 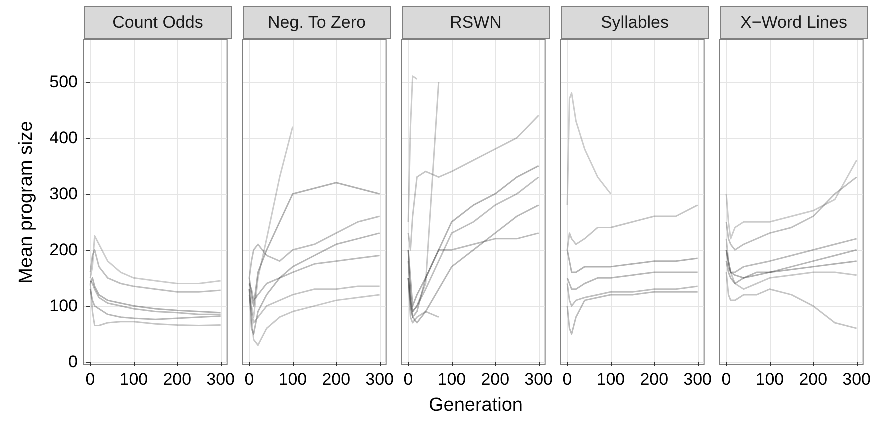 I want to click on y-tick-label: 0, so click(x=73, y=362).